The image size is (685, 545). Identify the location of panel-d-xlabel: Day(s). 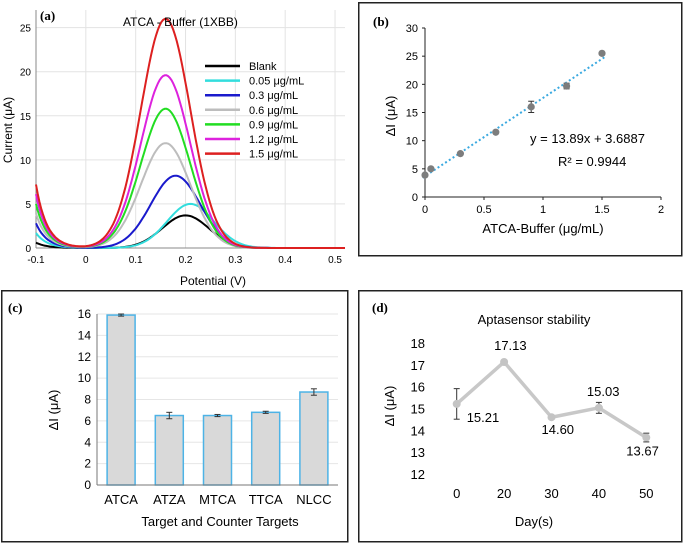
(534, 521).